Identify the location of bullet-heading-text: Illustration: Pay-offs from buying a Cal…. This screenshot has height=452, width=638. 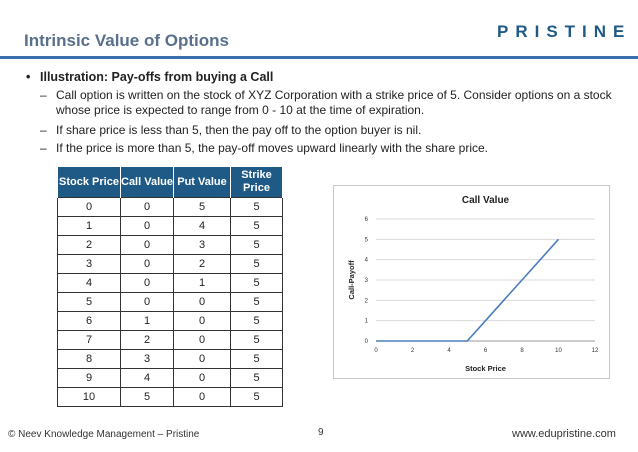
(157, 77).